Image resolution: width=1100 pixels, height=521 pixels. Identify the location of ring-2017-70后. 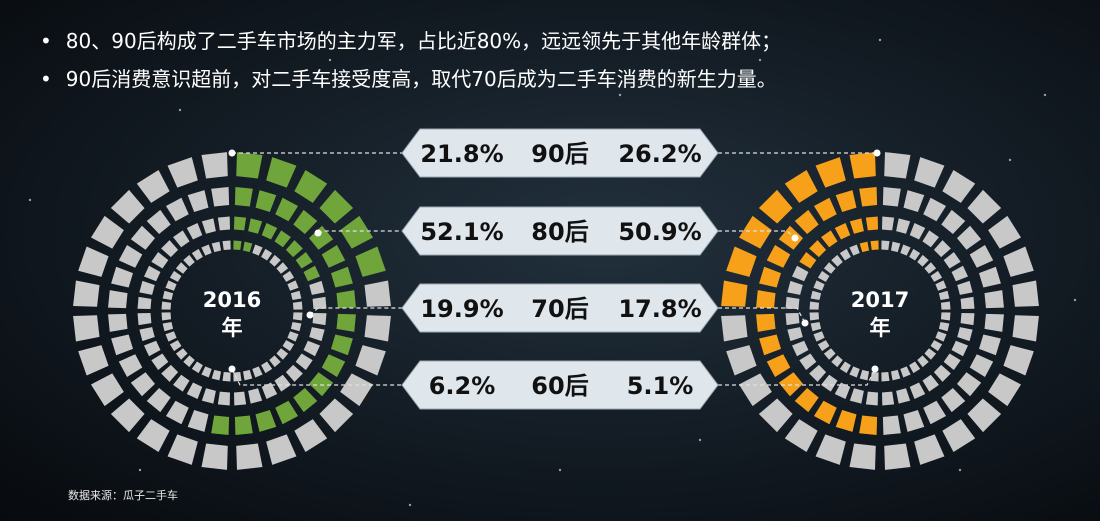
(880, 311).